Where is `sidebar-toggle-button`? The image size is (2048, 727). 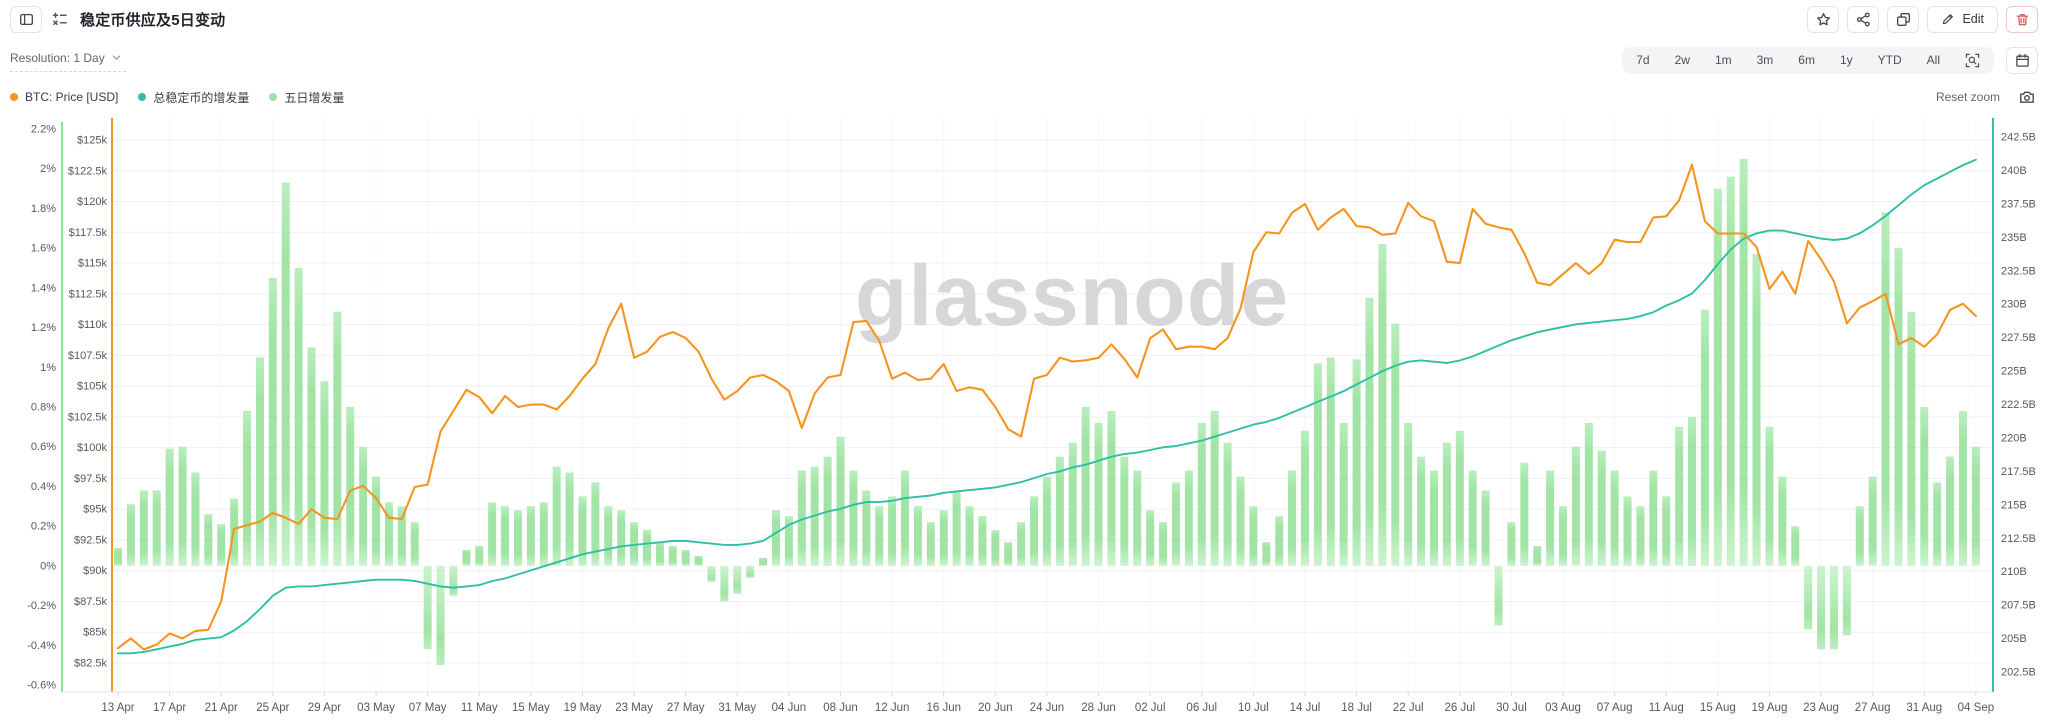
sidebar-toggle-button is located at coordinates (26, 19).